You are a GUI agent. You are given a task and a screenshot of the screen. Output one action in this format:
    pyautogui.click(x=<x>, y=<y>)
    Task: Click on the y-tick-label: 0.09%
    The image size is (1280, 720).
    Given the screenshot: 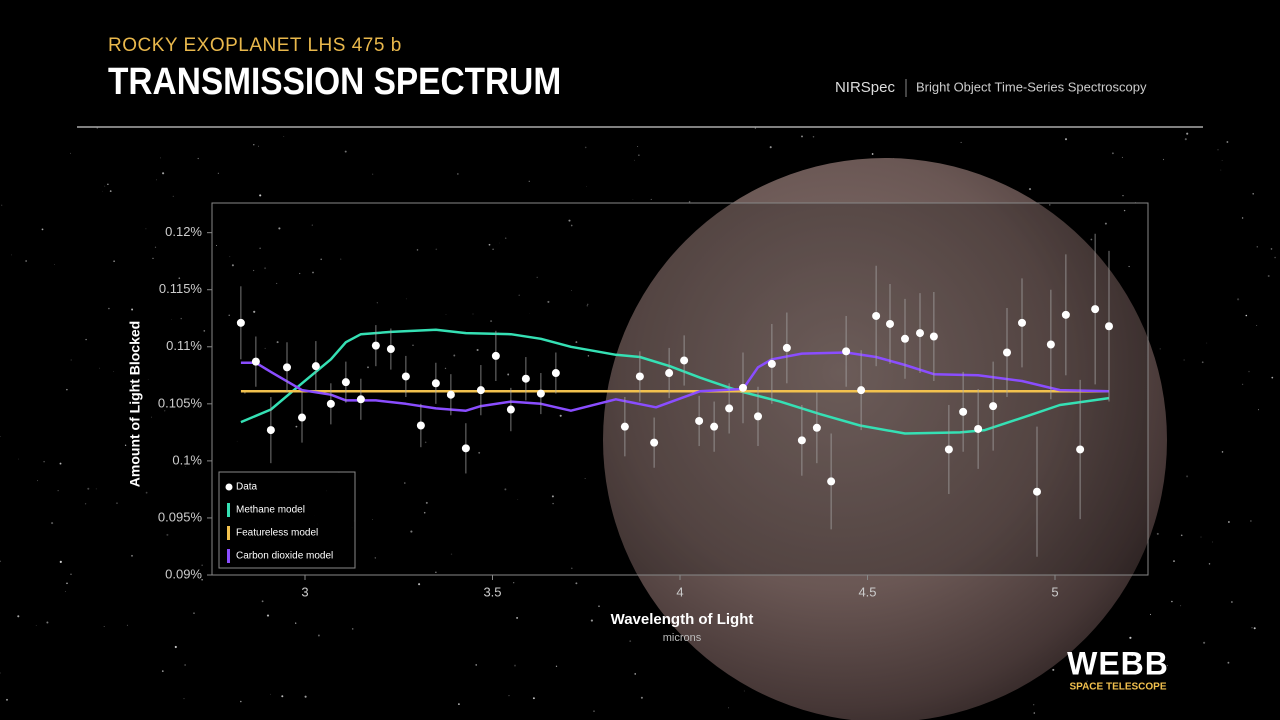 What is the action you would take?
    pyautogui.click(x=183, y=573)
    